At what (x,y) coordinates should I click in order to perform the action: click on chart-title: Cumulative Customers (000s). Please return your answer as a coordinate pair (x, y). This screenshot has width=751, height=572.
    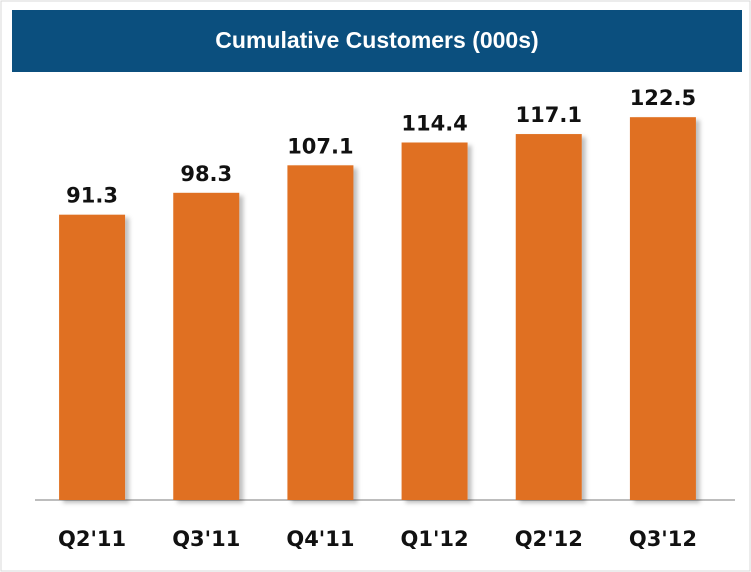
    Looking at the image, I should click on (376, 40).